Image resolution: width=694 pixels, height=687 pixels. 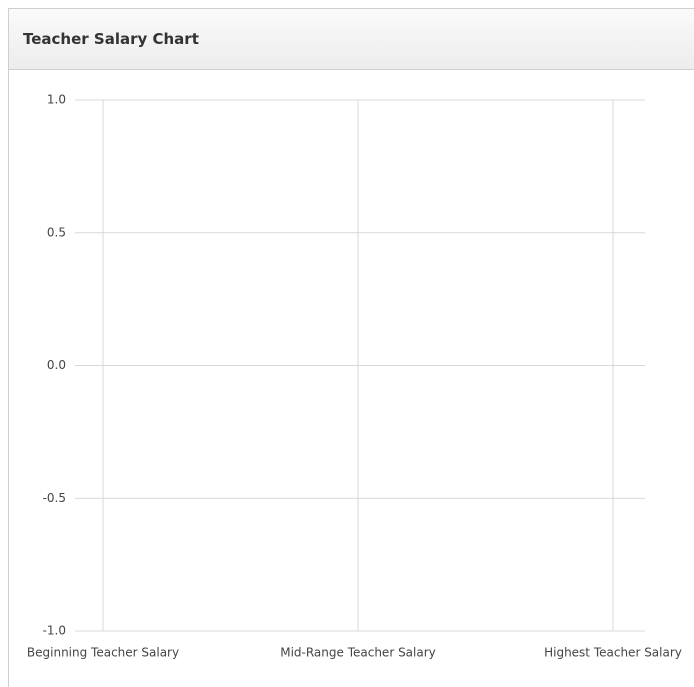 What do you see at coordinates (54, 498) in the screenshot?
I see `y-tick-label: -0.5` at bounding box center [54, 498].